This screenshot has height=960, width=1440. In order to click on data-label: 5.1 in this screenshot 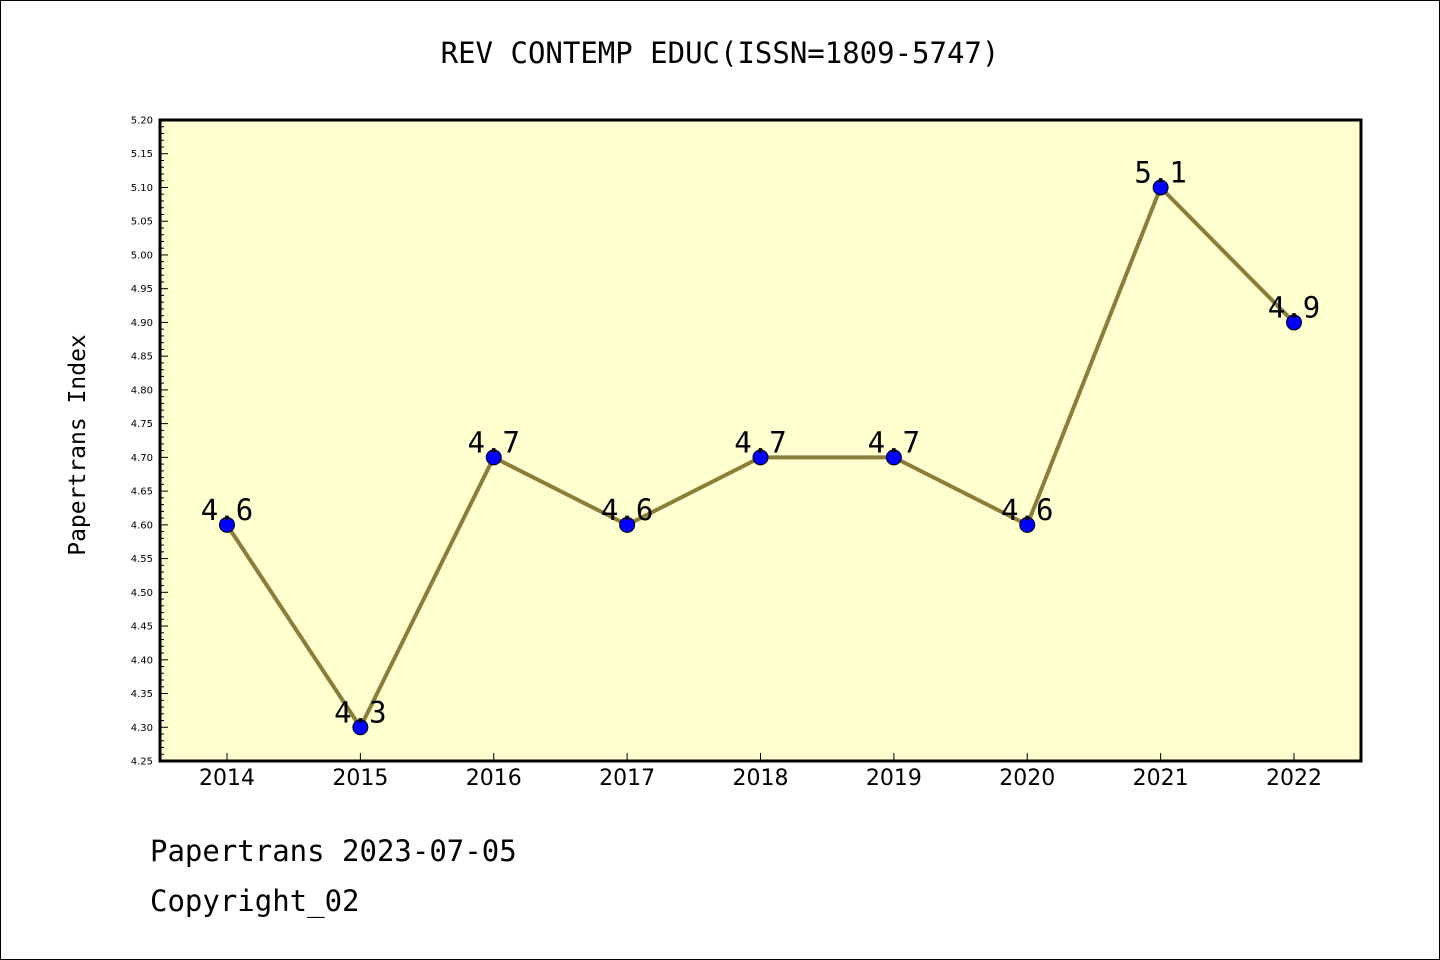, I will do `click(1160, 172)`.